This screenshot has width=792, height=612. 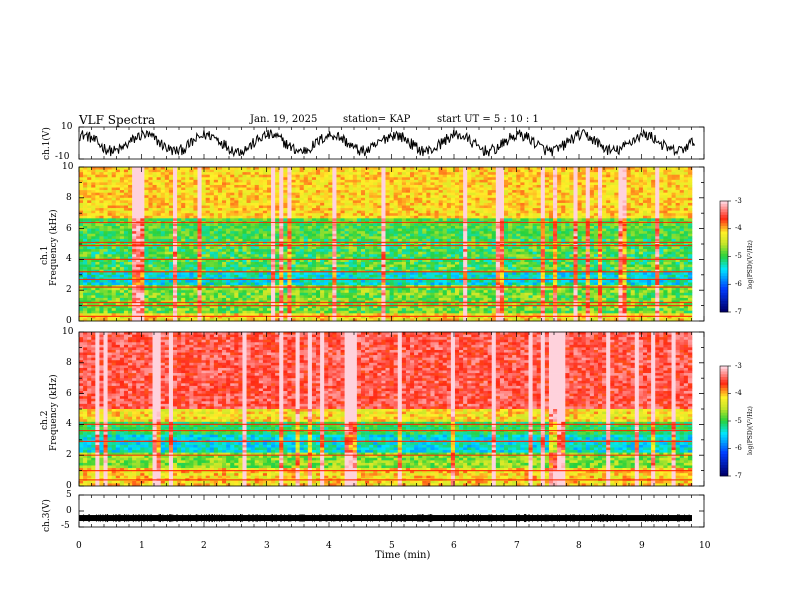 What do you see at coordinates (738, 228) in the screenshot?
I see `colorbar1-tick-label: -4` at bounding box center [738, 228].